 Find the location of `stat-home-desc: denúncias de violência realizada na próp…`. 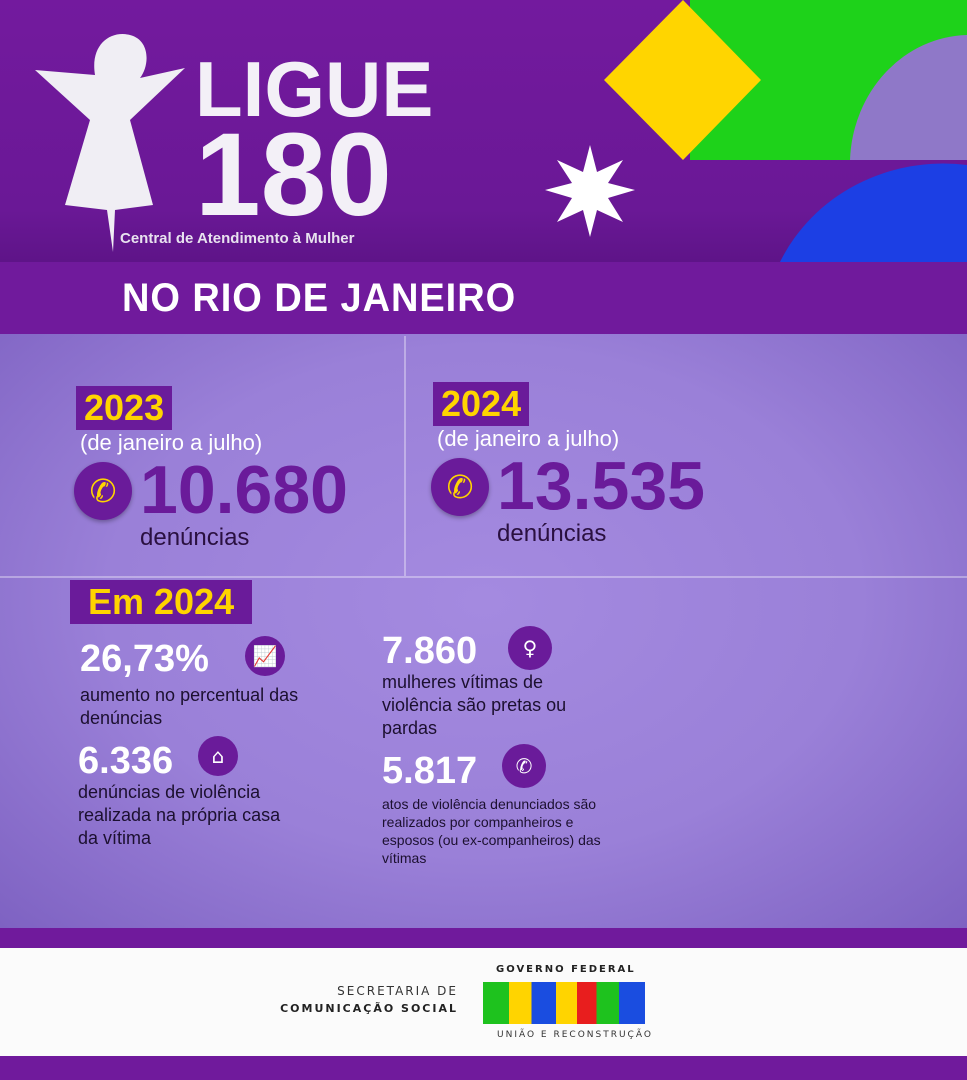

stat-home-desc: denúncias de violência realizada na próp… is located at coordinates (179, 815).